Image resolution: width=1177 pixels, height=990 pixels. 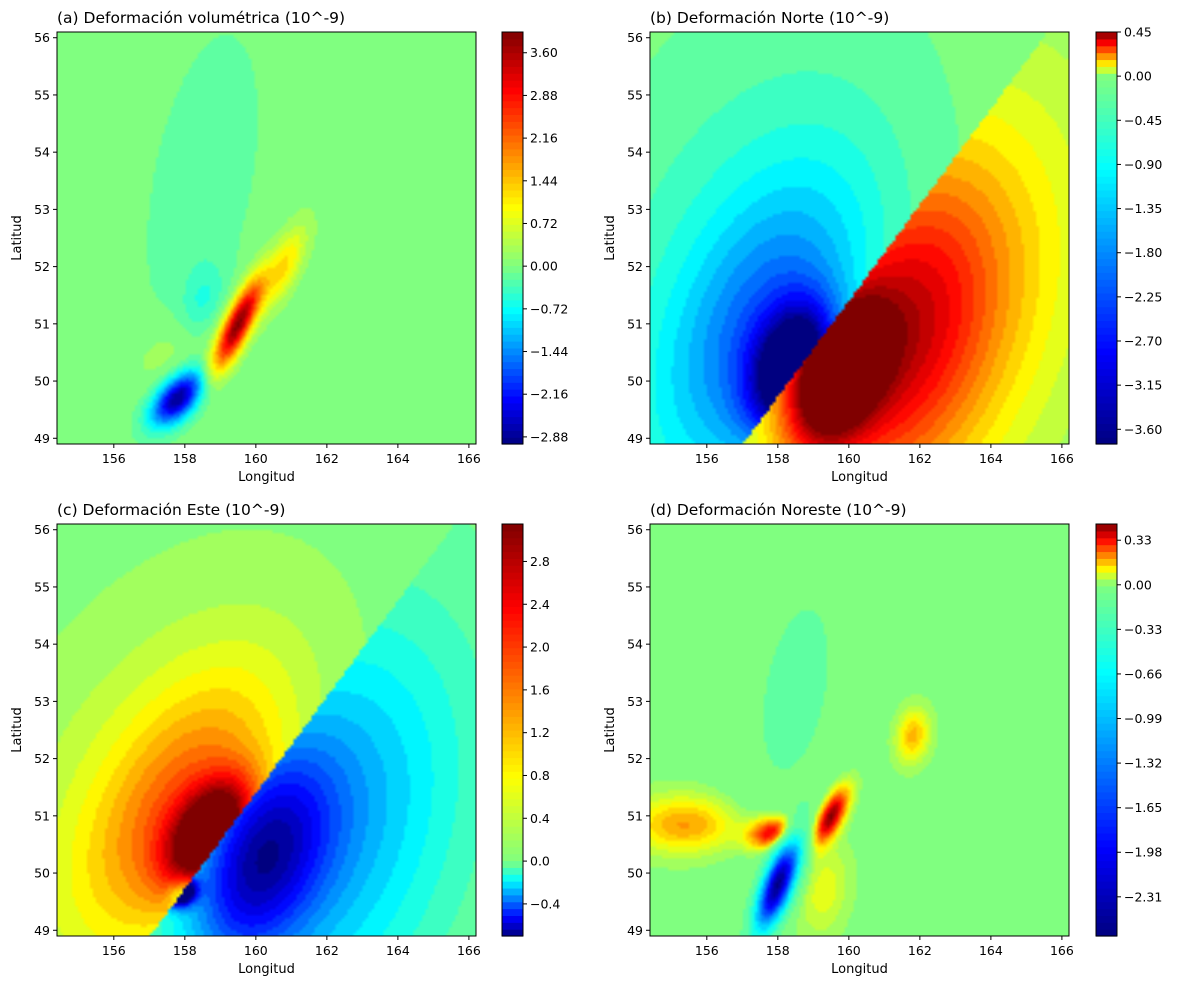 I want to click on colorbar-tick-label: −0.99, so click(x=1143, y=718).